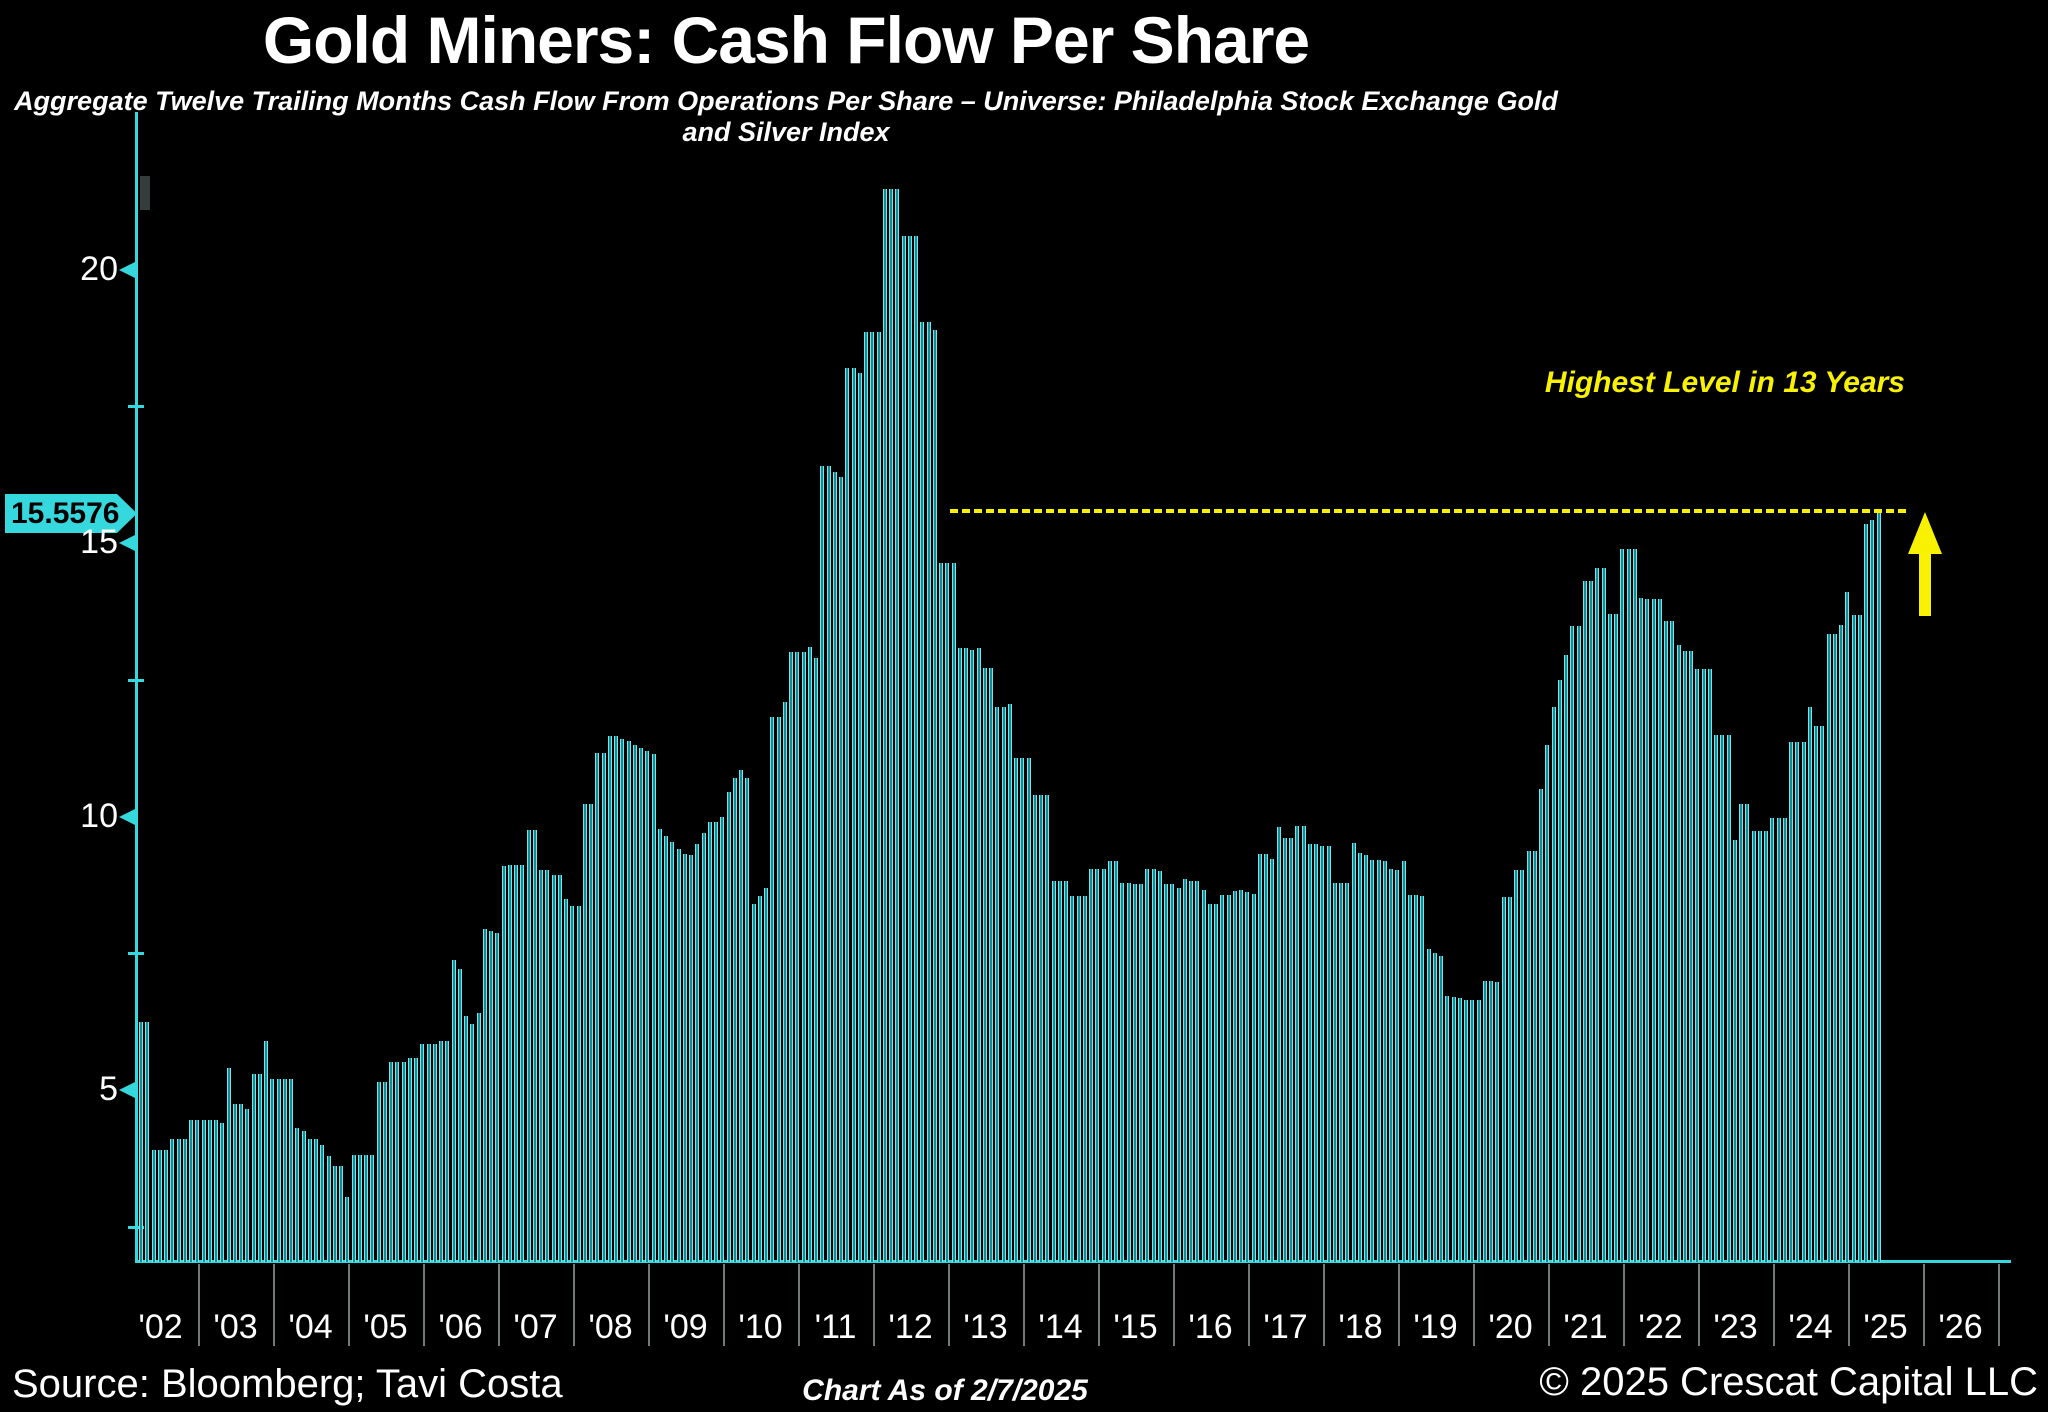  I want to click on x-year-label: '22, so click(1660, 1327).